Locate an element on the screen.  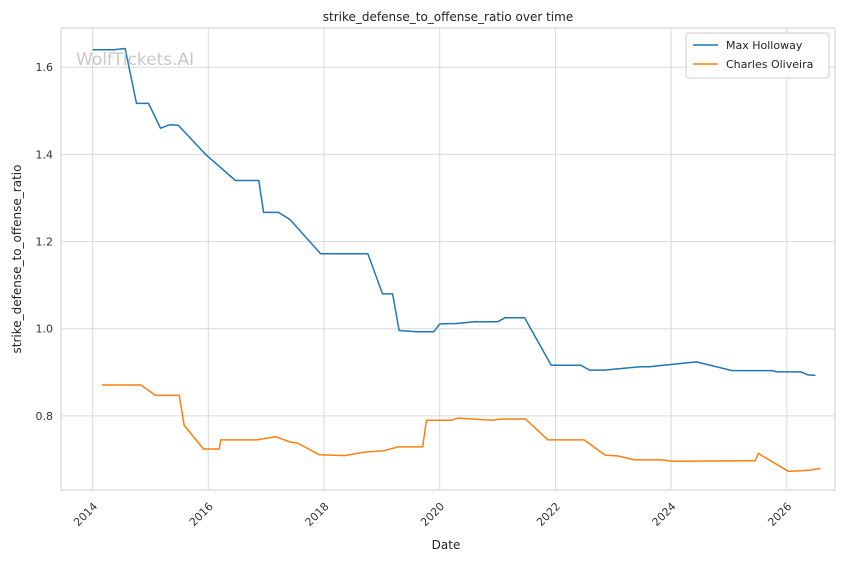
y-tick-label: 1.0 is located at coordinates (45, 329).